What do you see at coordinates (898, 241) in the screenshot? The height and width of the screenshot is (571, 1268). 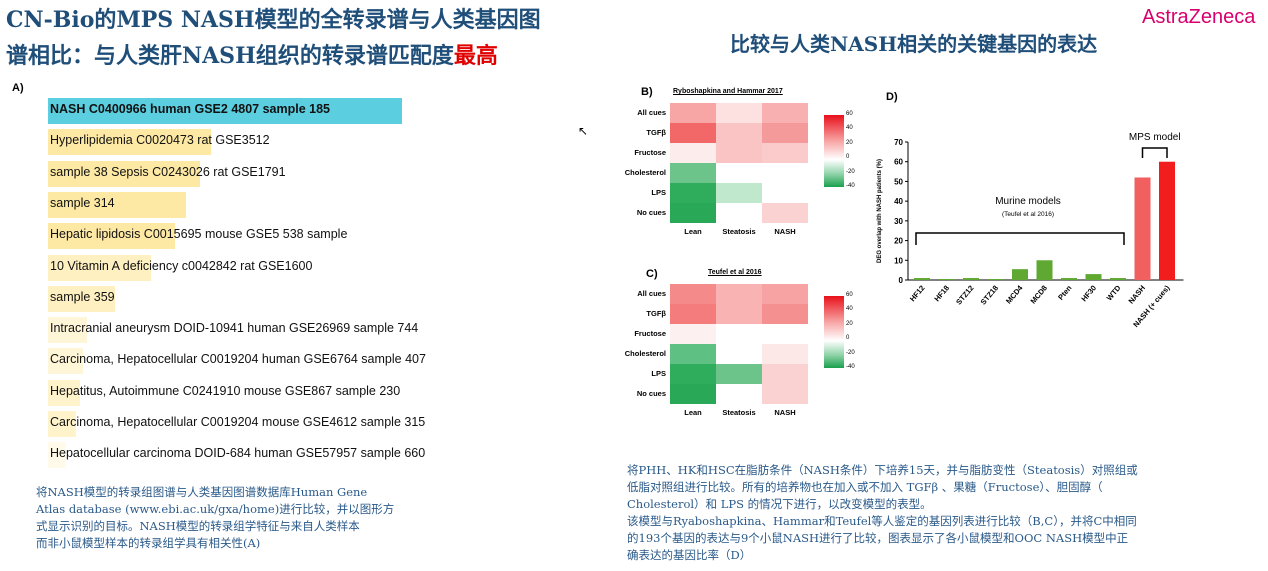 I see `y-tick-label: 20` at bounding box center [898, 241].